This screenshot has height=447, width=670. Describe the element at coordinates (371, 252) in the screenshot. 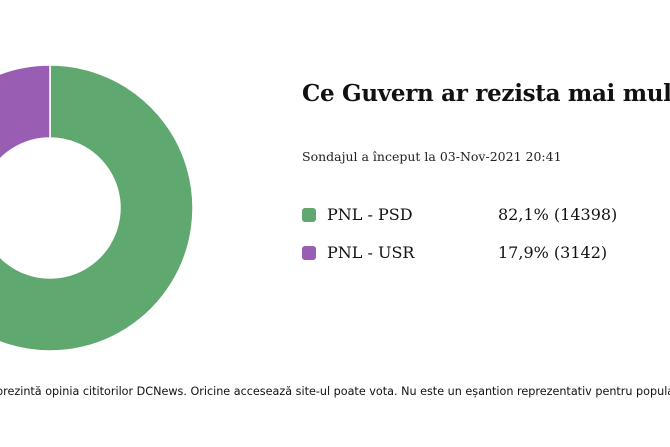

I see `legend-label-pnl-usr: PNL - USR` at that location.